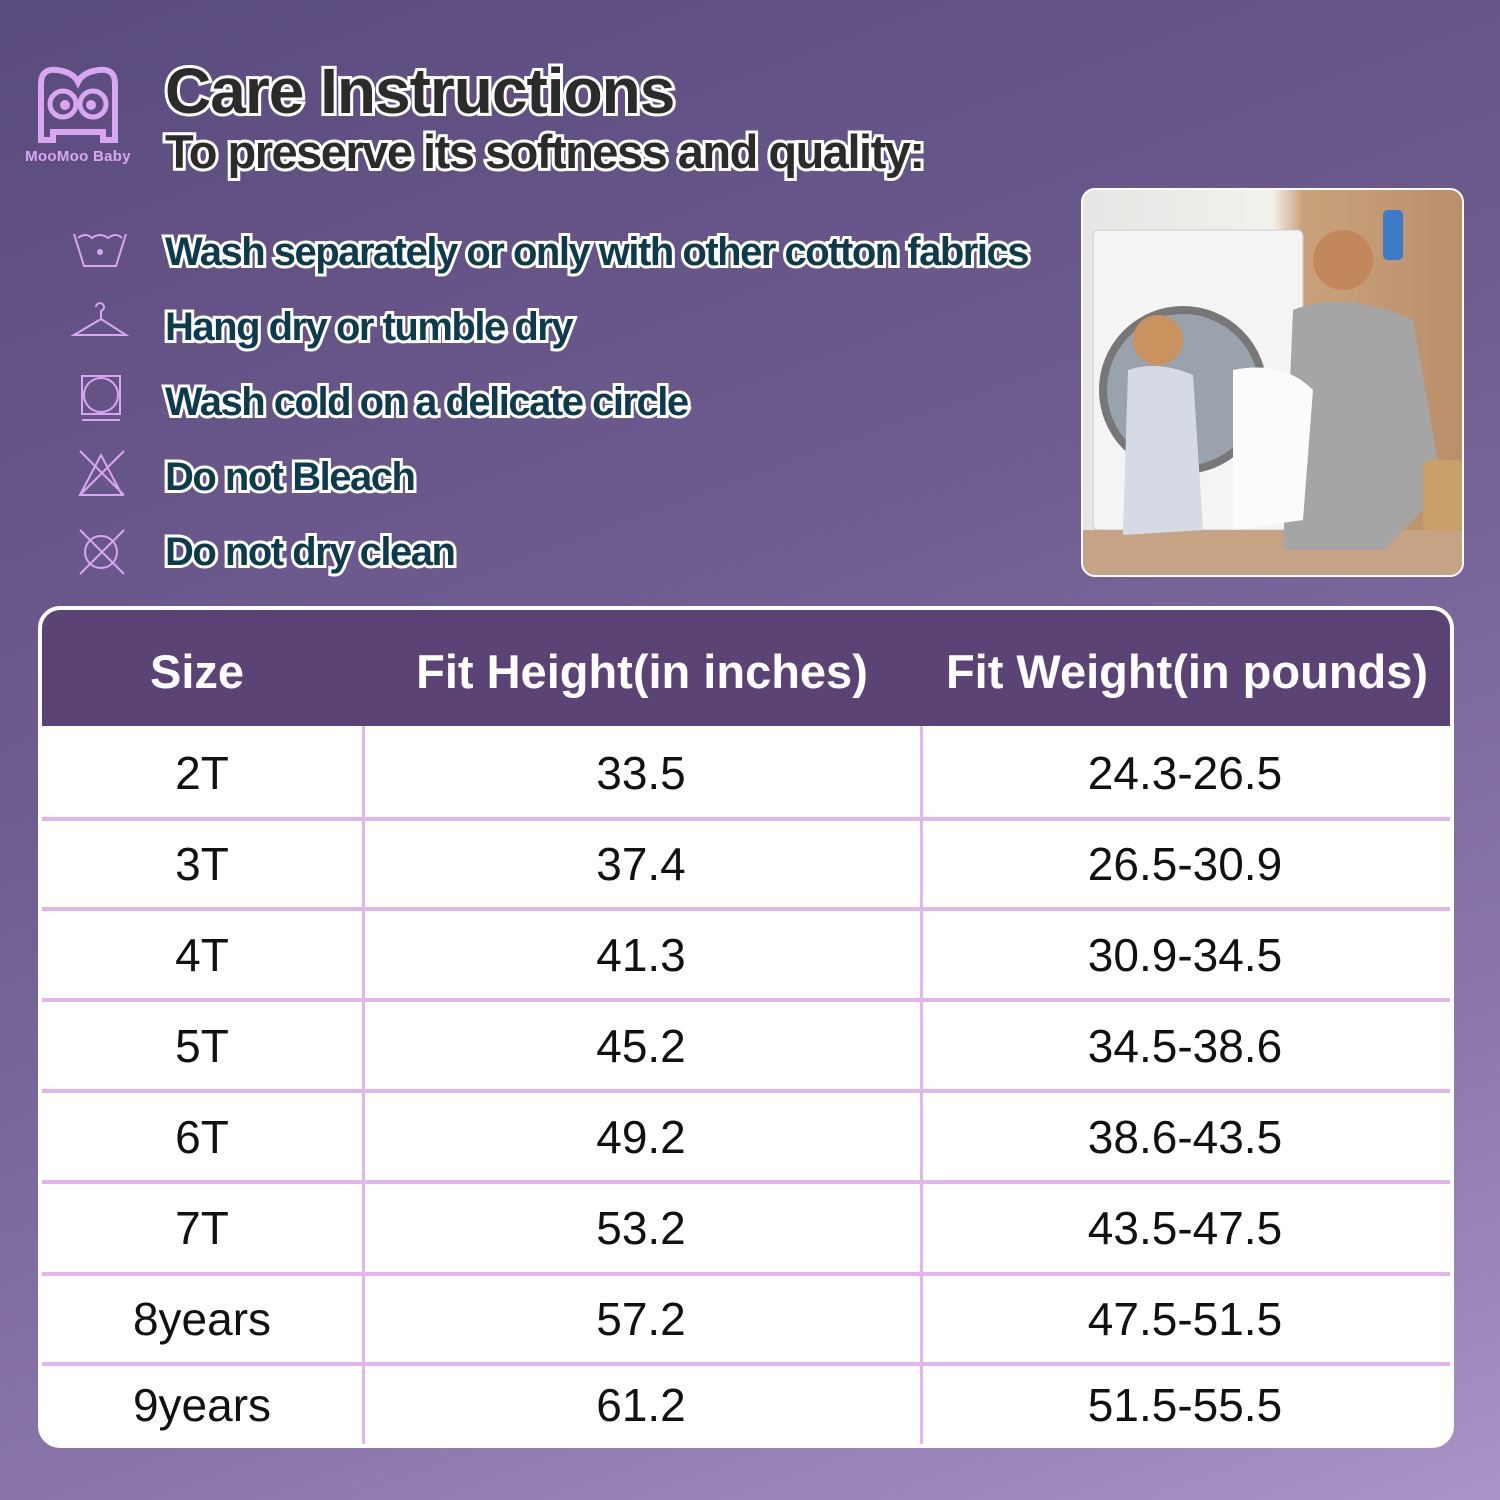 The image size is (1500, 1500). Describe the element at coordinates (746, 772) in the screenshot. I see `table-row: 2T 33.5 24.3-26.5` at that location.